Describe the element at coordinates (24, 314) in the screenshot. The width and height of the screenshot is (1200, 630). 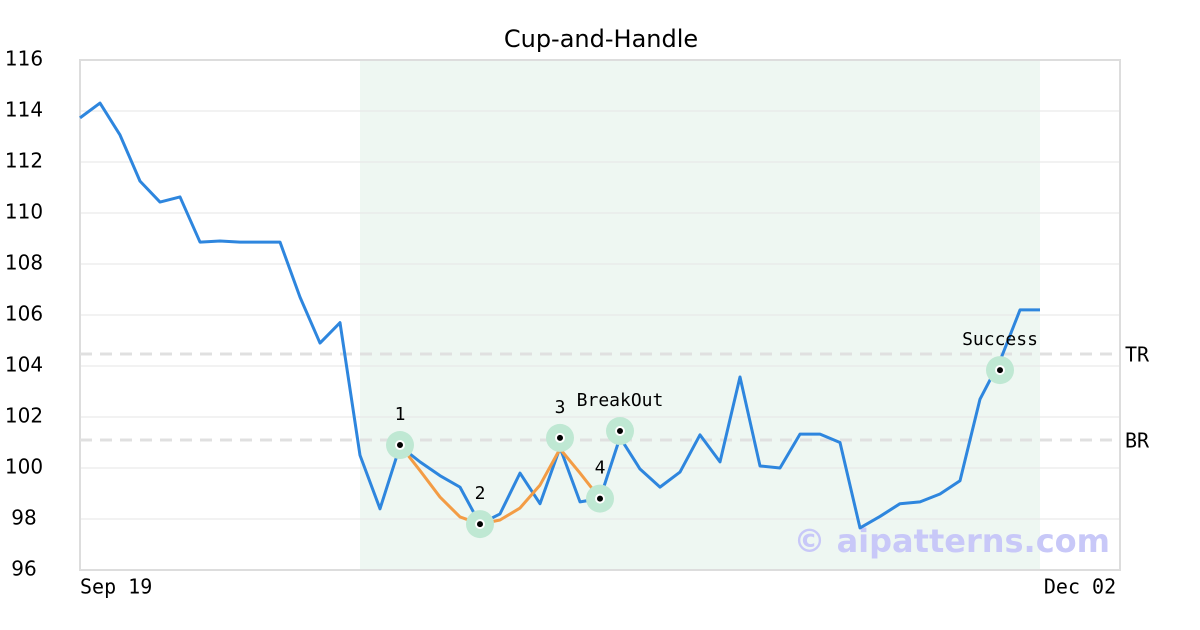
I see `y-tick-label: 106` at that location.